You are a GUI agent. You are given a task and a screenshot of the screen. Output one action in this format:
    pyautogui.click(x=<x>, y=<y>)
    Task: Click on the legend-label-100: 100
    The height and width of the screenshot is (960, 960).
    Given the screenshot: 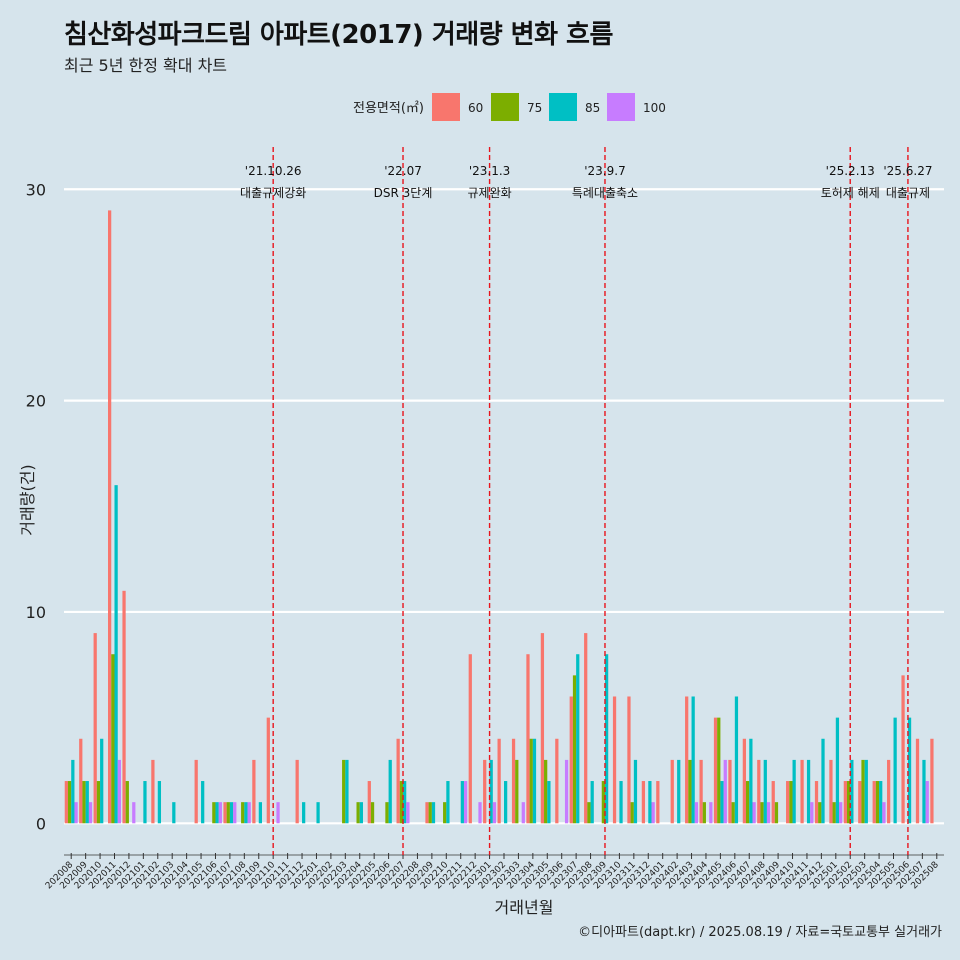 What is the action you would take?
    pyautogui.click(x=654, y=108)
    